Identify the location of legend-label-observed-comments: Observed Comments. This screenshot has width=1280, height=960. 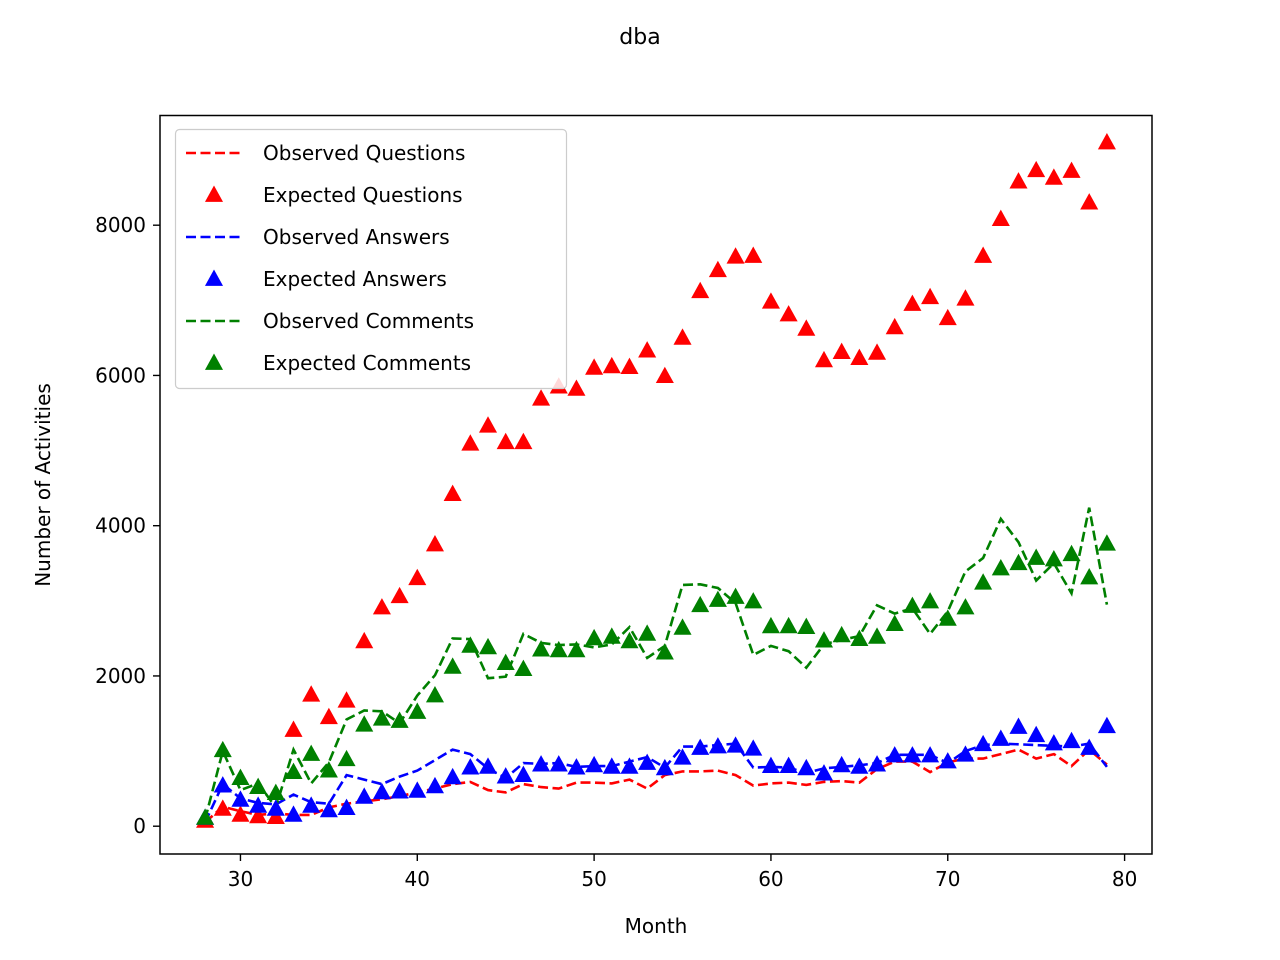
(368, 321).